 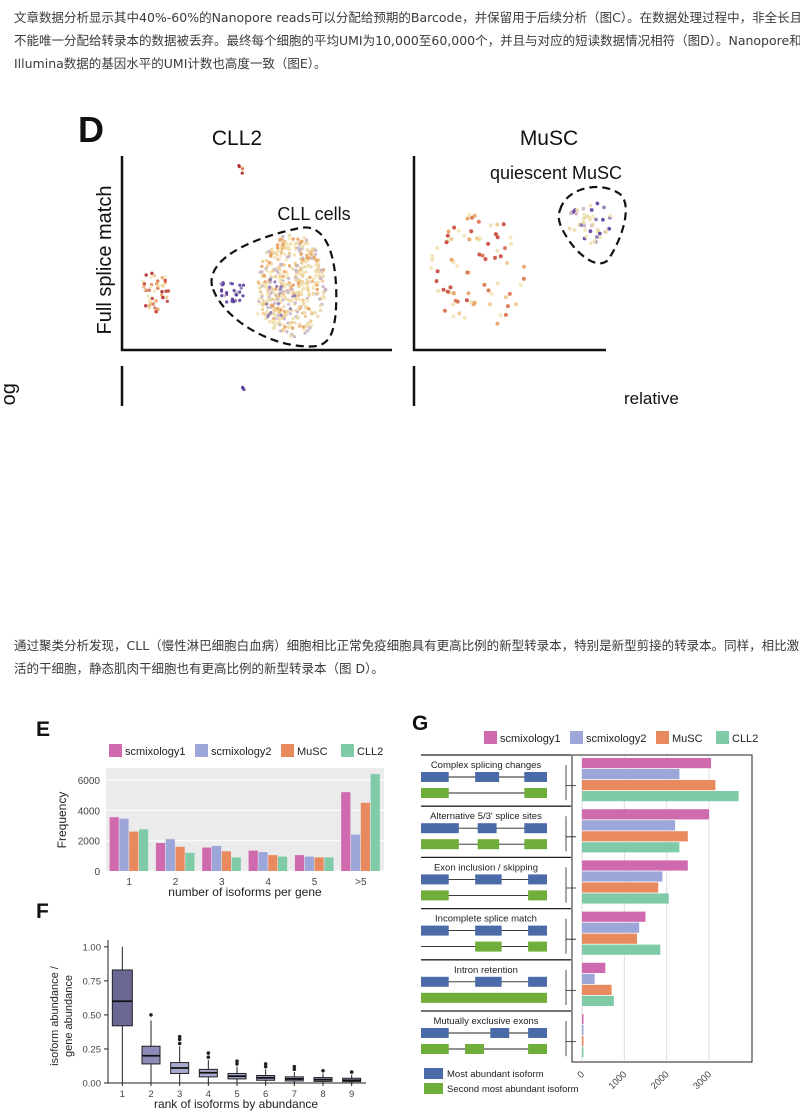 I want to click on y-tick-label: 4000, so click(x=89, y=811).